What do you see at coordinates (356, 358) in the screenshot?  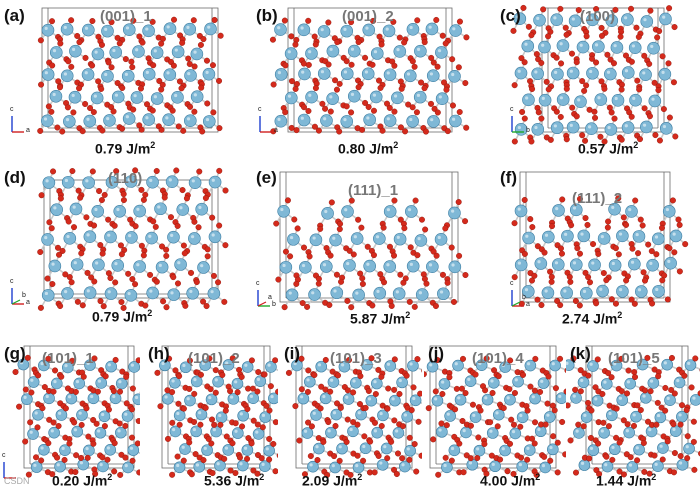 I see `facet-label: (101)_3` at bounding box center [356, 358].